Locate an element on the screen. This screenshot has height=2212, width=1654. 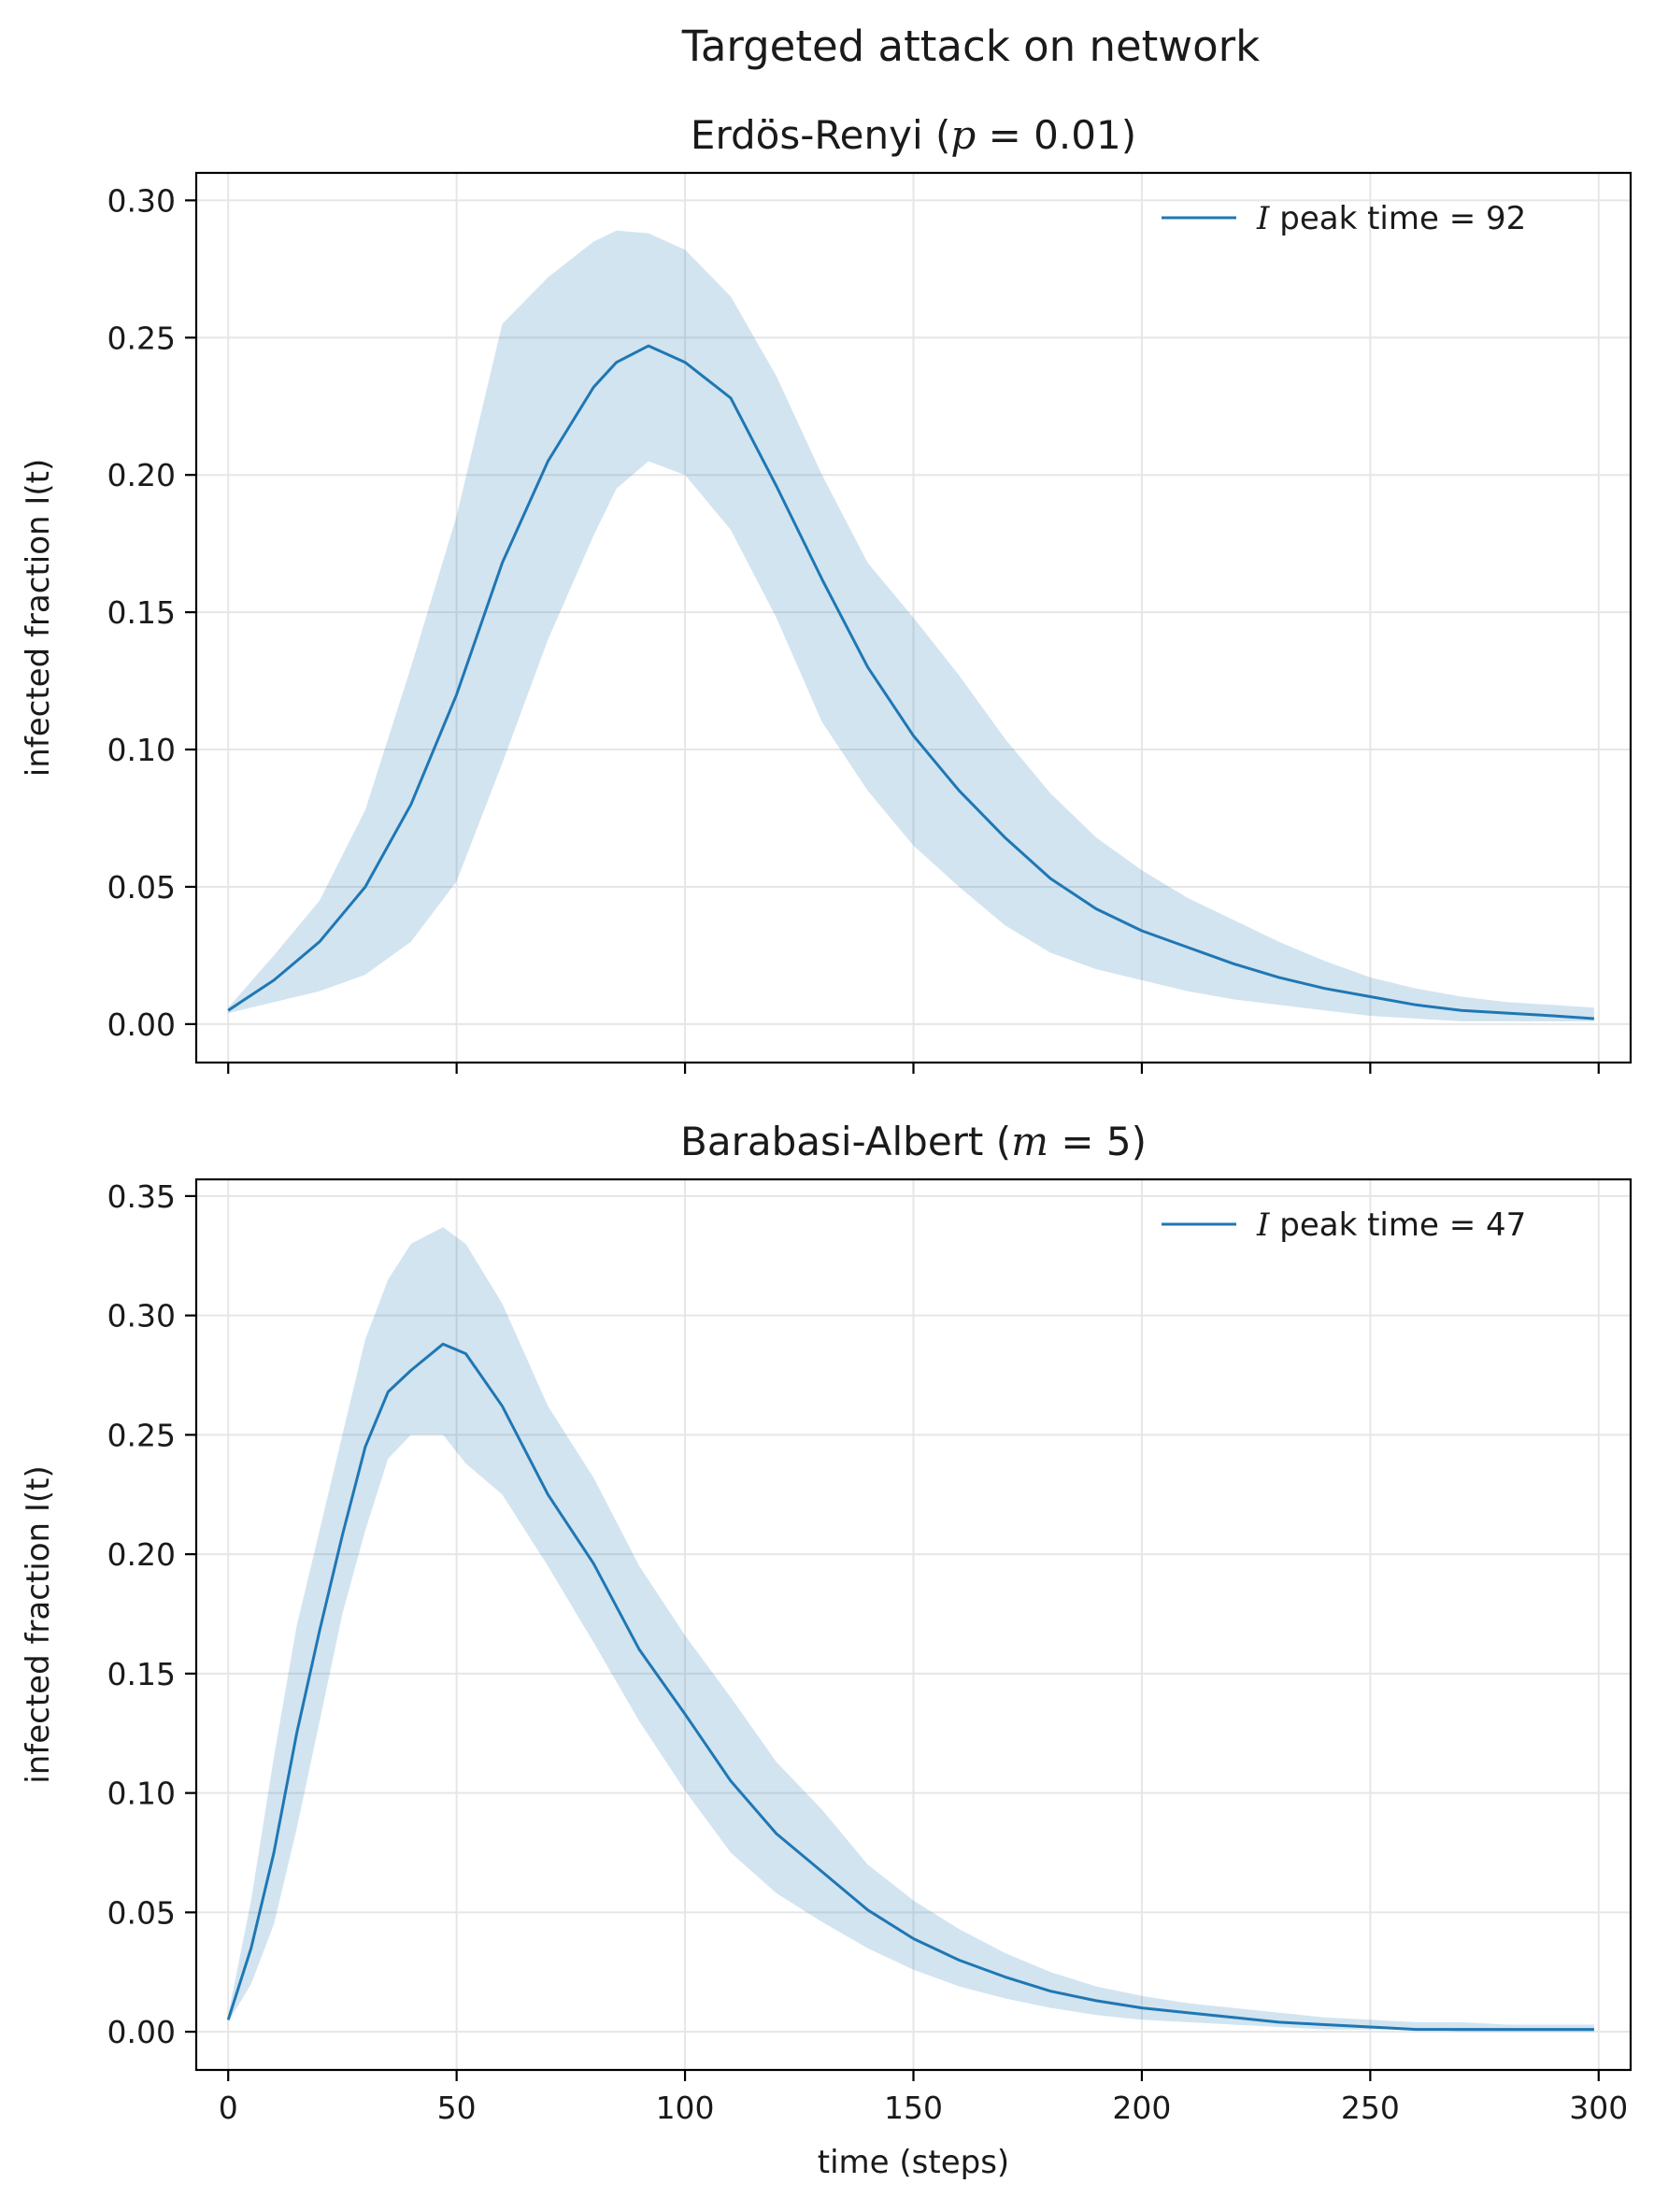
x-tick-label: 100 is located at coordinates (685, 2108).